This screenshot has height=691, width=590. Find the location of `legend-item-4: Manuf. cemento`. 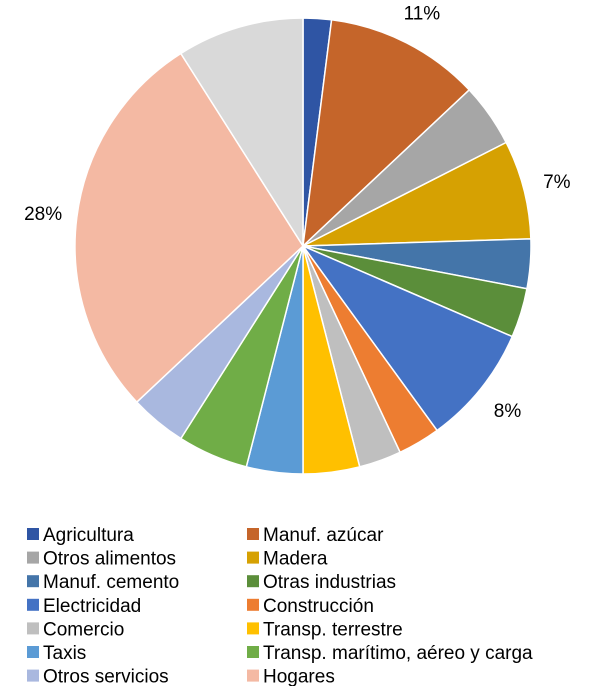

legend-item-4: Manuf. cemento is located at coordinates (103, 582).